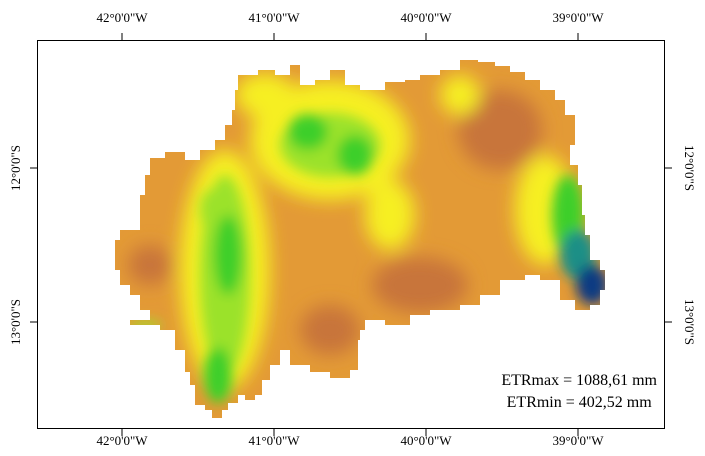 The height and width of the screenshot is (456, 705). What do you see at coordinates (579, 392) in the screenshot?
I see `etr-stats-box: ETRmax = 1088,61 mm ETRmin = 402,52 mm` at bounding box center [579, 392].